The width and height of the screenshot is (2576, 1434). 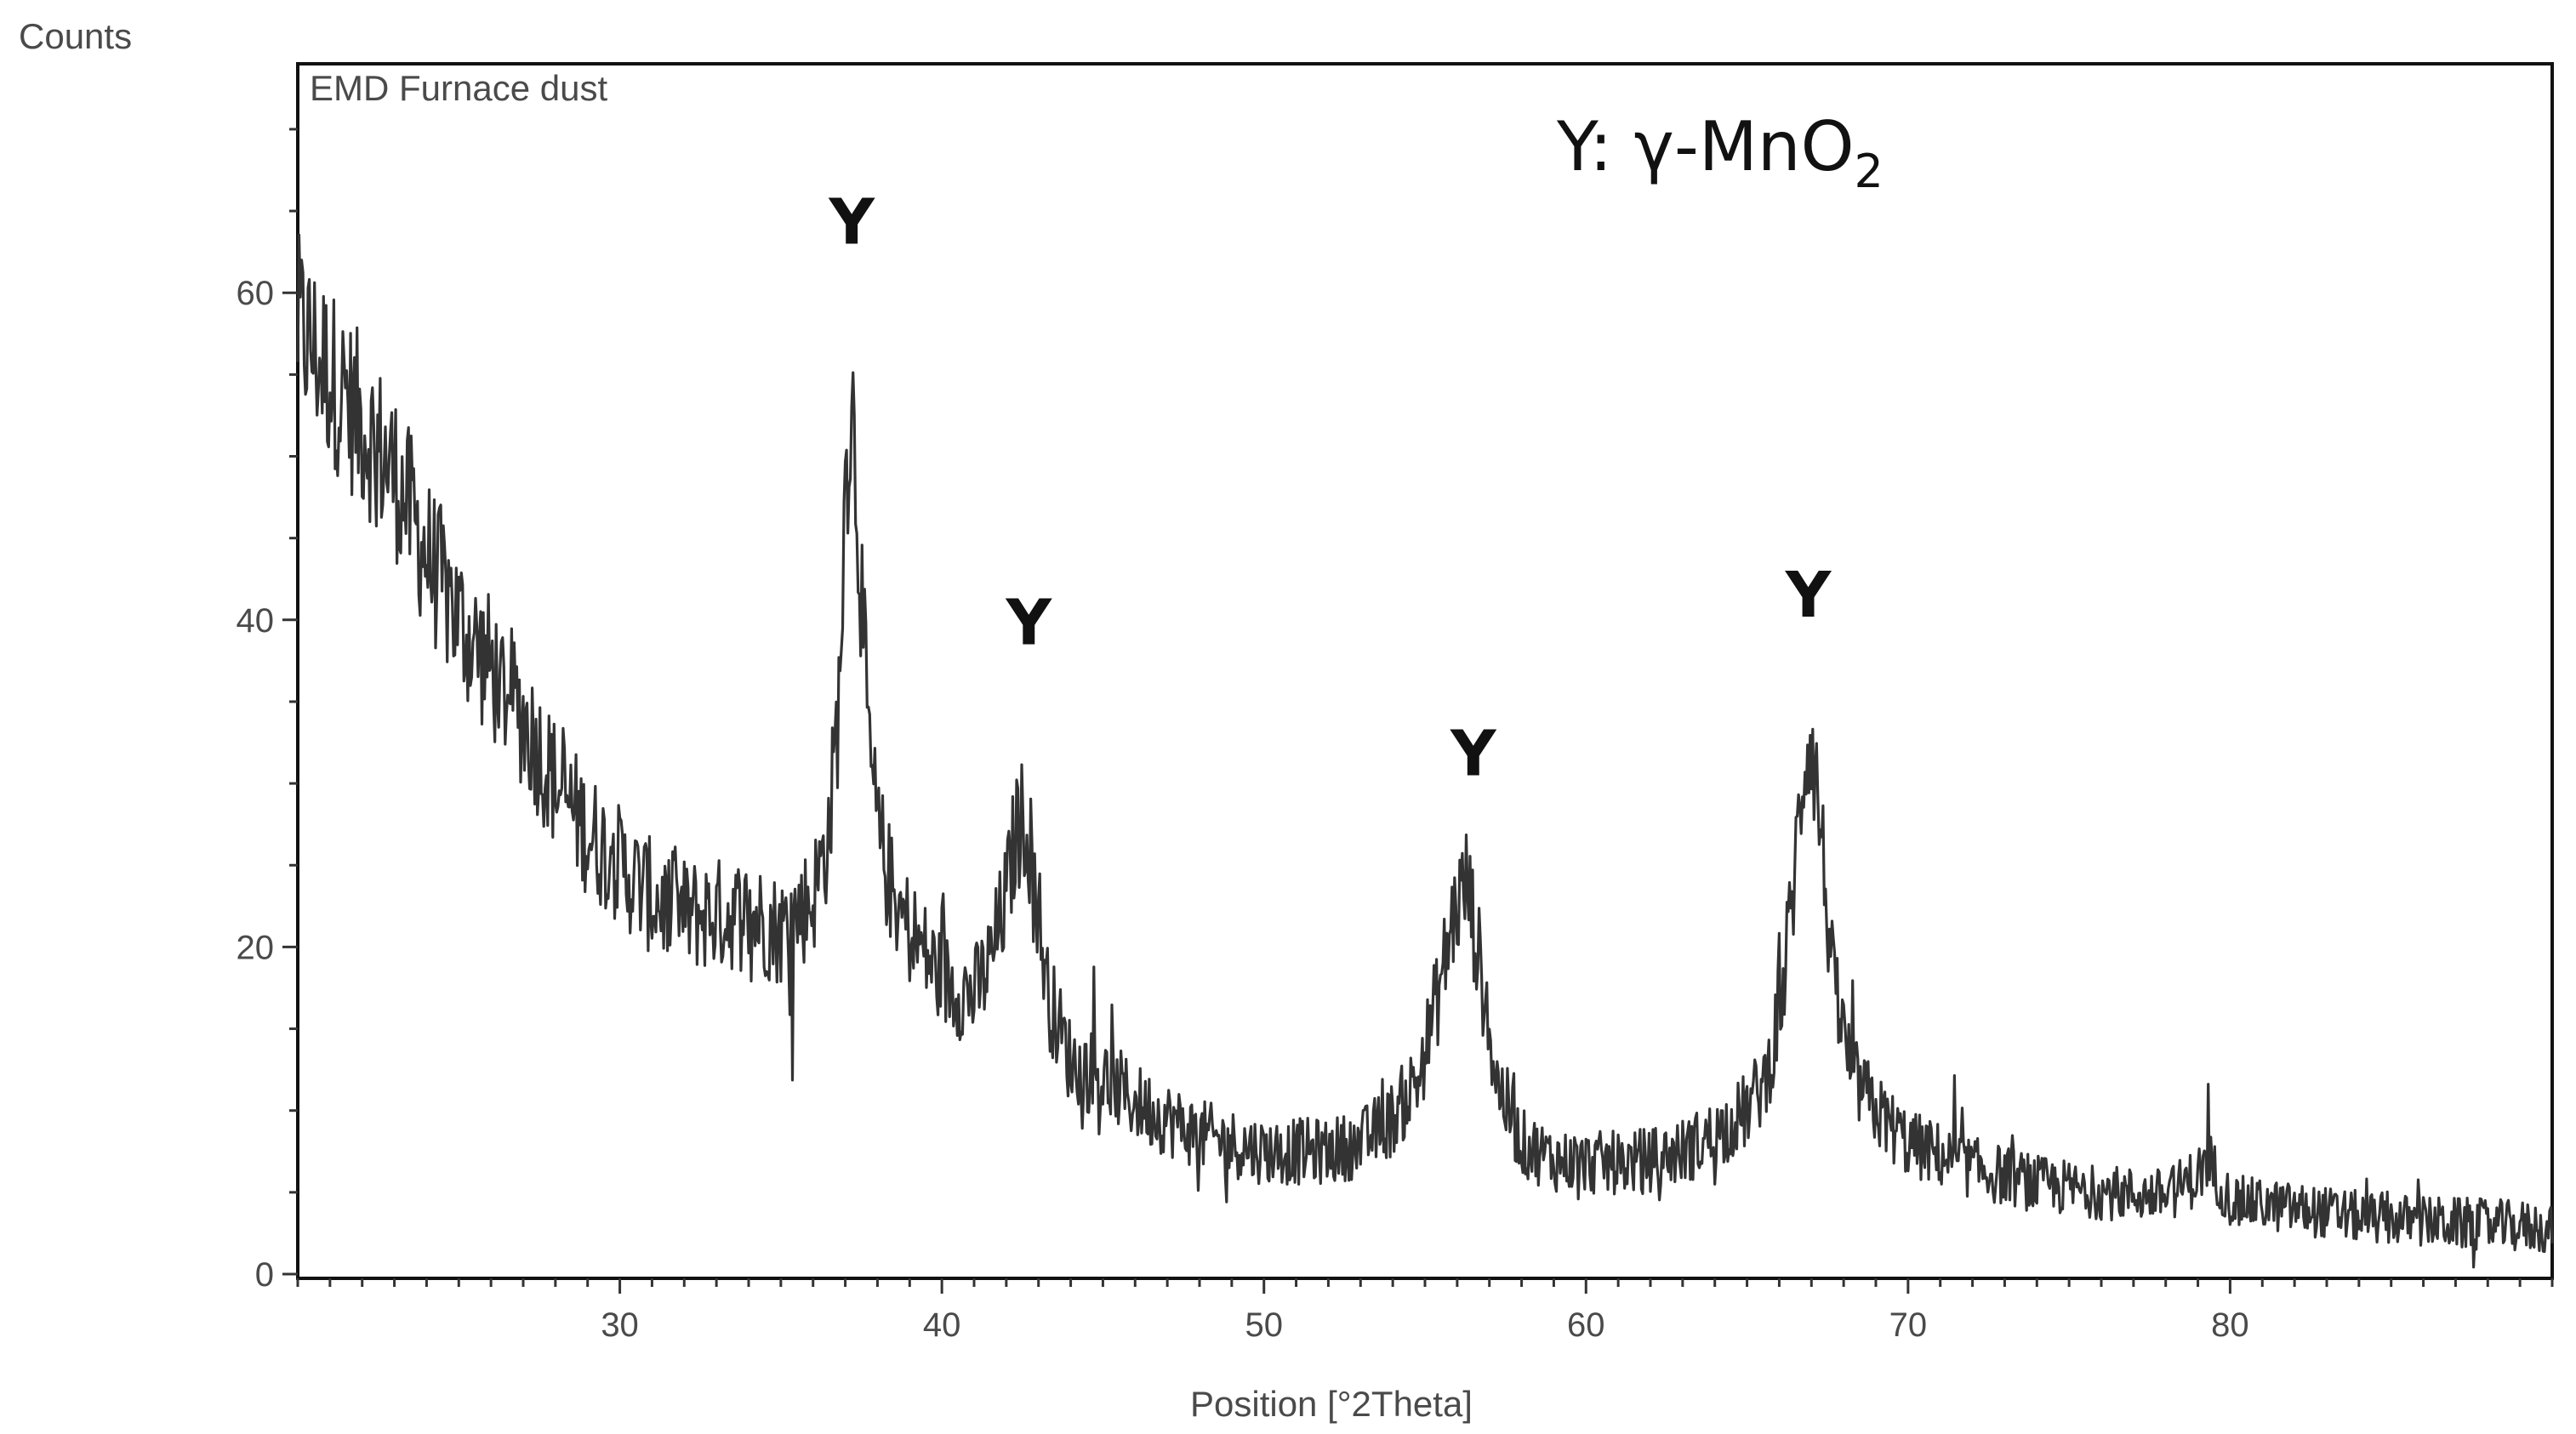 I want to click on chart-title: EMD Furnace dust, so click(x=458, y=88).